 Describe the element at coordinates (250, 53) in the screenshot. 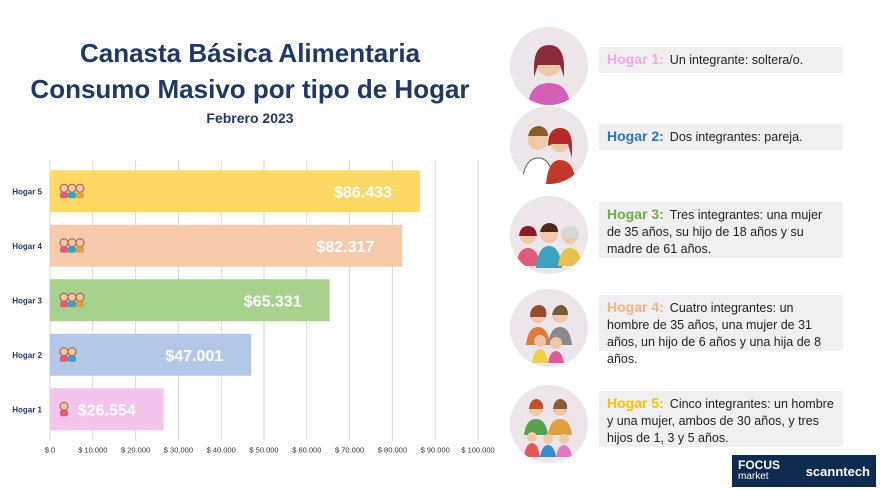

I see `chart-title-line1: Canasta Básica Alimentaria` at that location.